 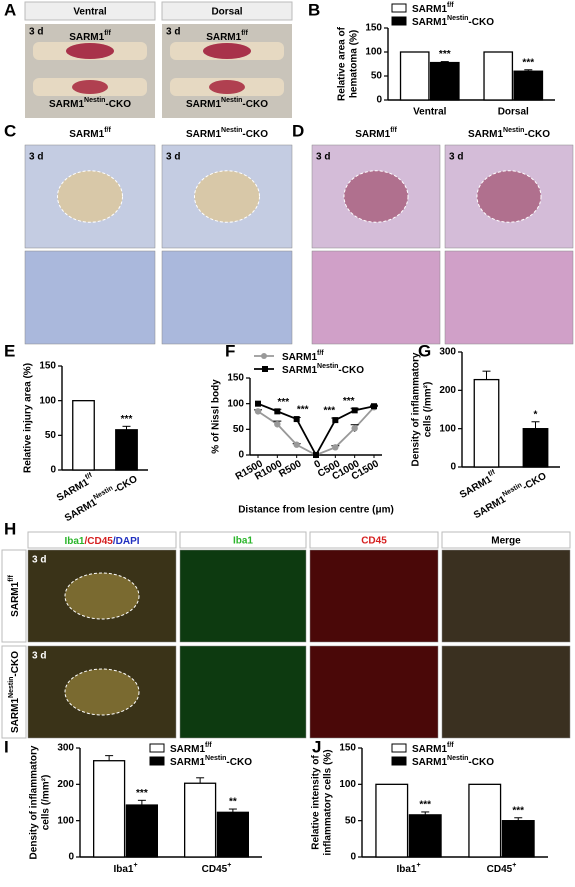 I want to click on x-tick-label: 0, so click(x=318, y=464).